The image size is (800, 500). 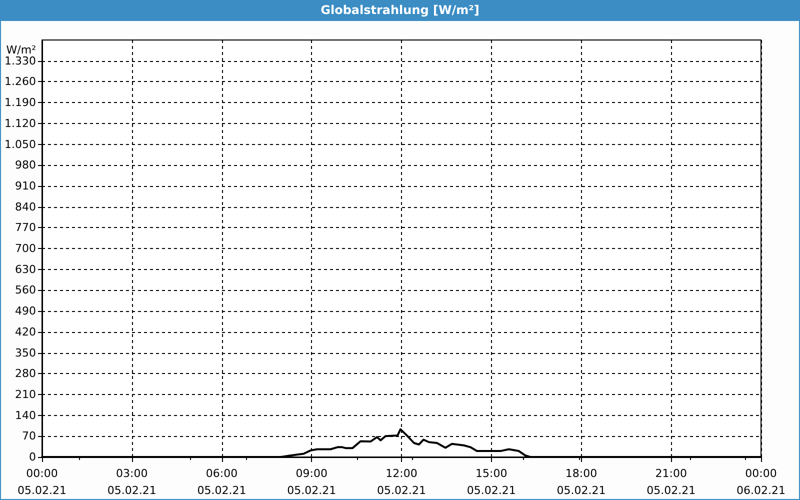 What do you see at coordinates (21, 49) in the screenshot?
I see `y-axis-title: W/m²` at bounding box center [21, 49].